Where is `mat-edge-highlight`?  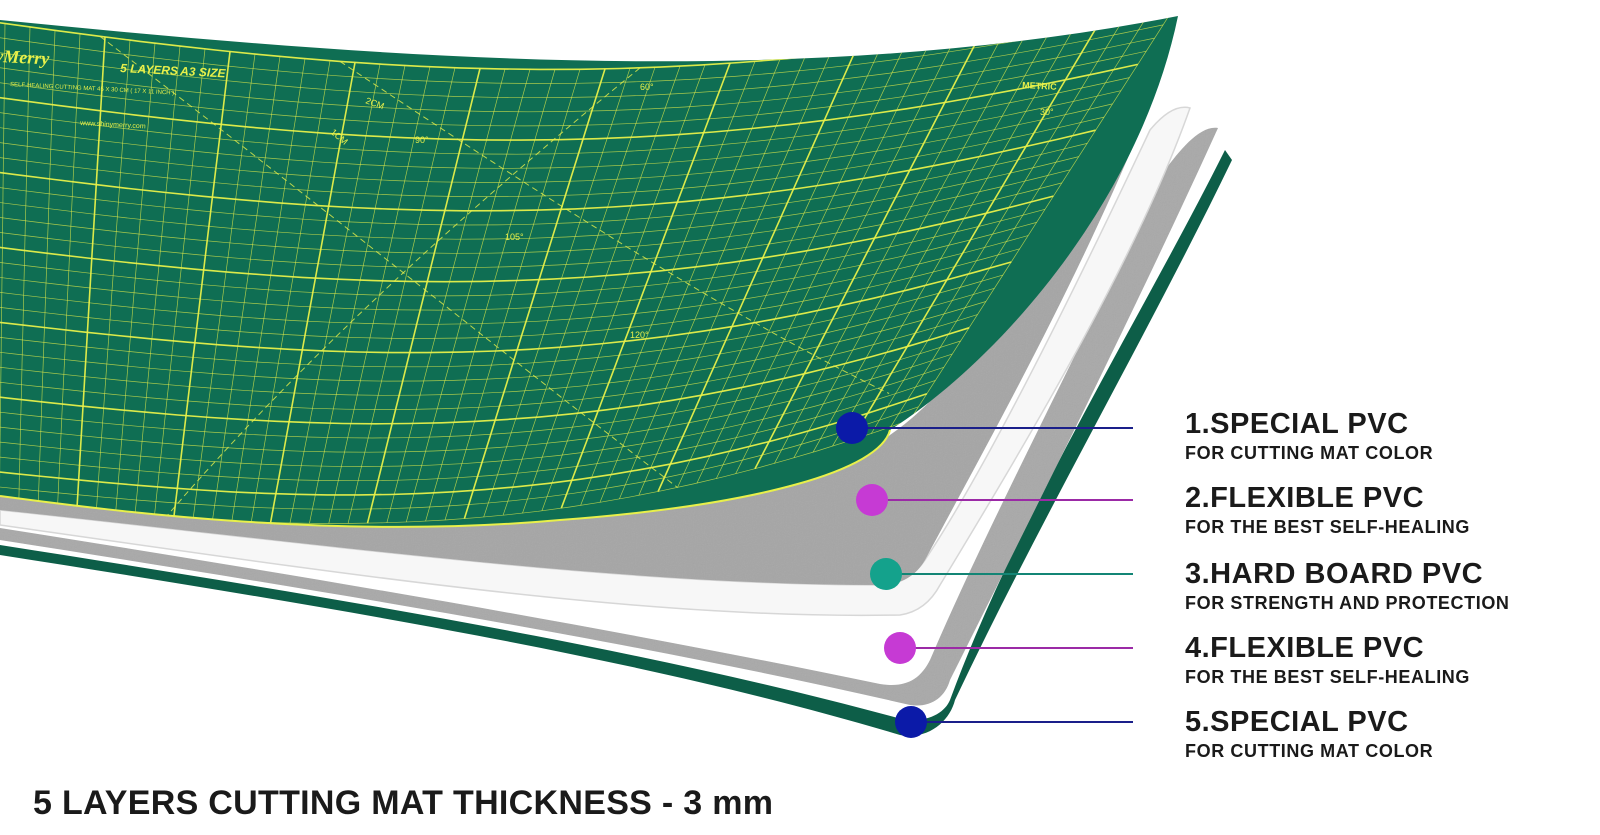 mat-edge-highlight is located at coordinates (445, 478).